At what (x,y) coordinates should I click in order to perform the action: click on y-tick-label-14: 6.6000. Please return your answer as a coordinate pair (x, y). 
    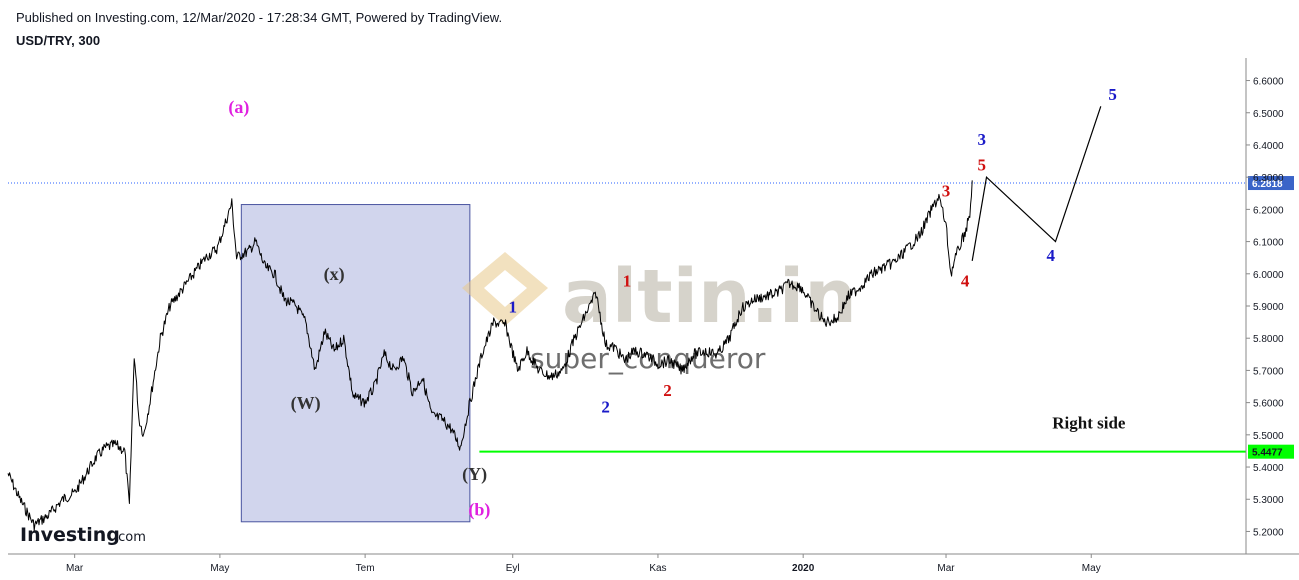
    Looking at the image, I should click on (1268, 82).